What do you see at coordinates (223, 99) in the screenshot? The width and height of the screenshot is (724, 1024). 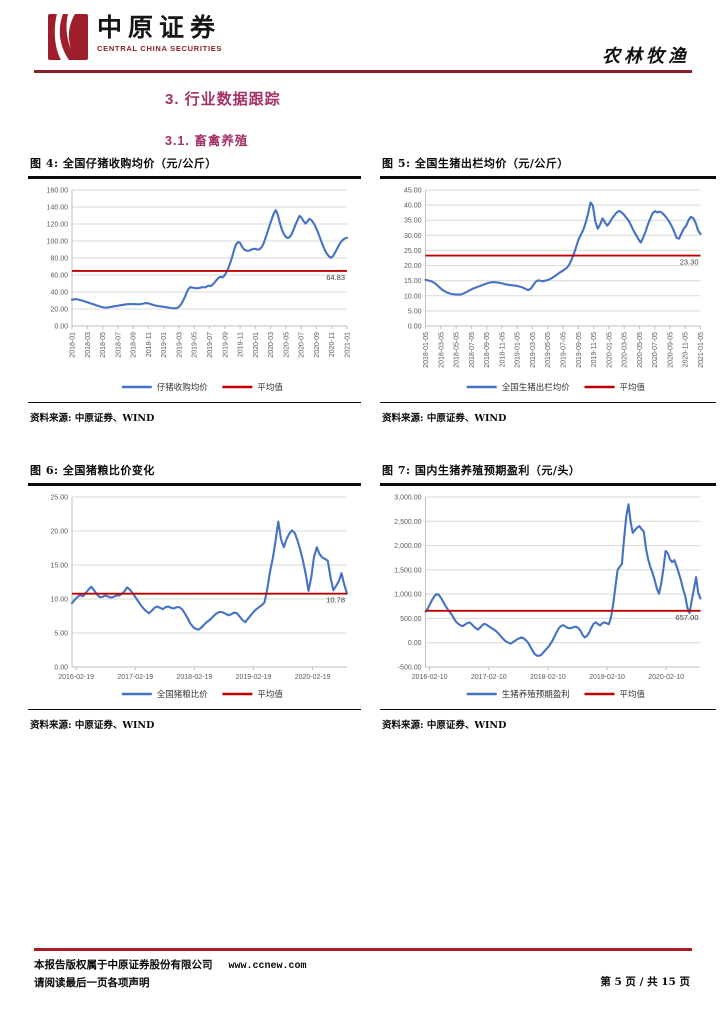 I see `section-heading: 3. 行业数据跟踪` at bounding box center [223, 99].